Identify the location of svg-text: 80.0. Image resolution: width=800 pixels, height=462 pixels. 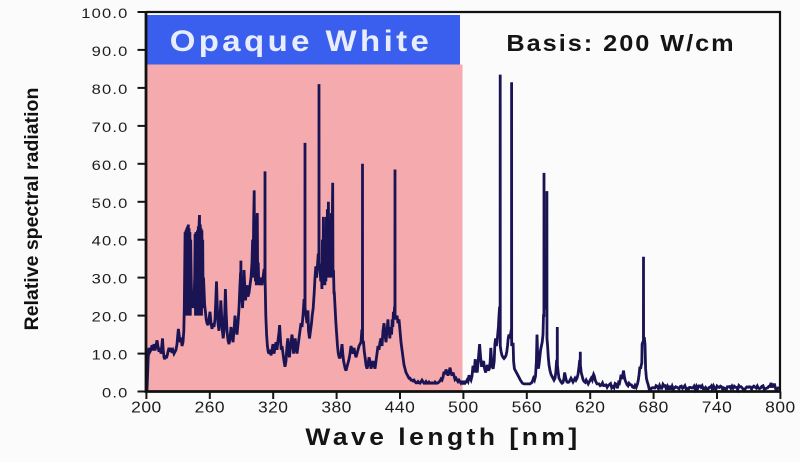
(110, 90).